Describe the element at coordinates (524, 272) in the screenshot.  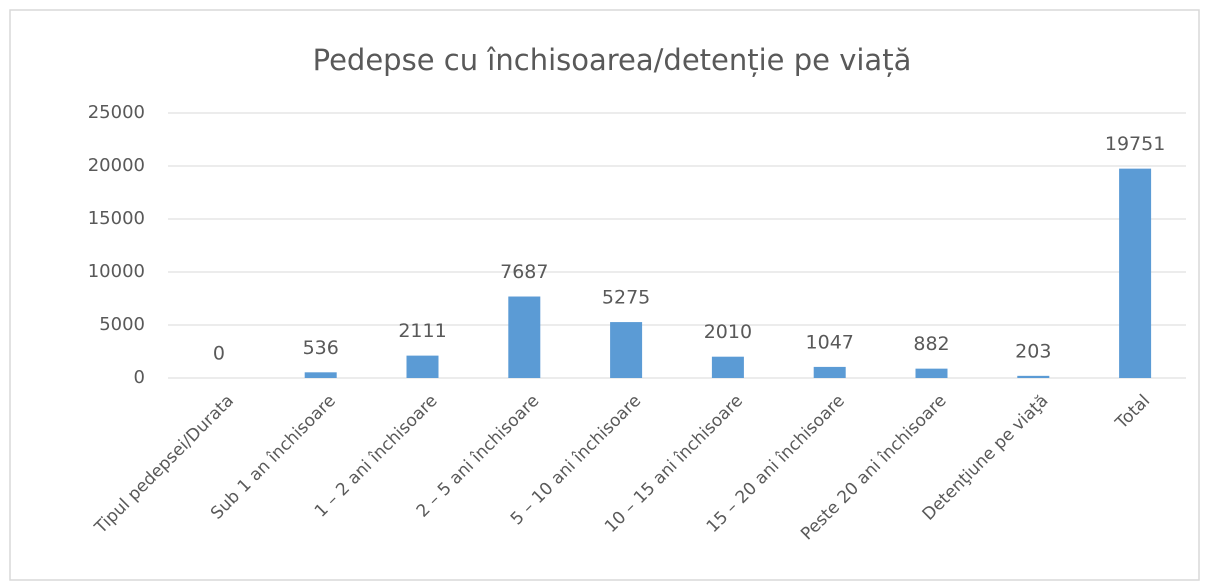
I see `data-label: 7687` at that location.